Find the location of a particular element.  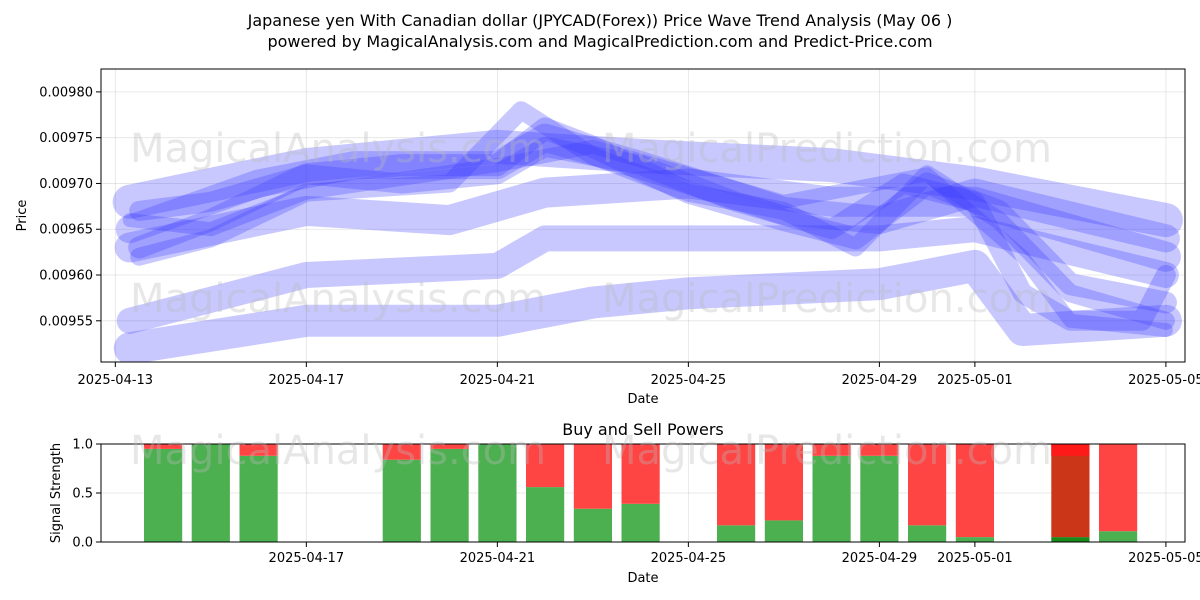

price-x-tick-label-4: 2025-04-29 is located at coordinates (880, 380).